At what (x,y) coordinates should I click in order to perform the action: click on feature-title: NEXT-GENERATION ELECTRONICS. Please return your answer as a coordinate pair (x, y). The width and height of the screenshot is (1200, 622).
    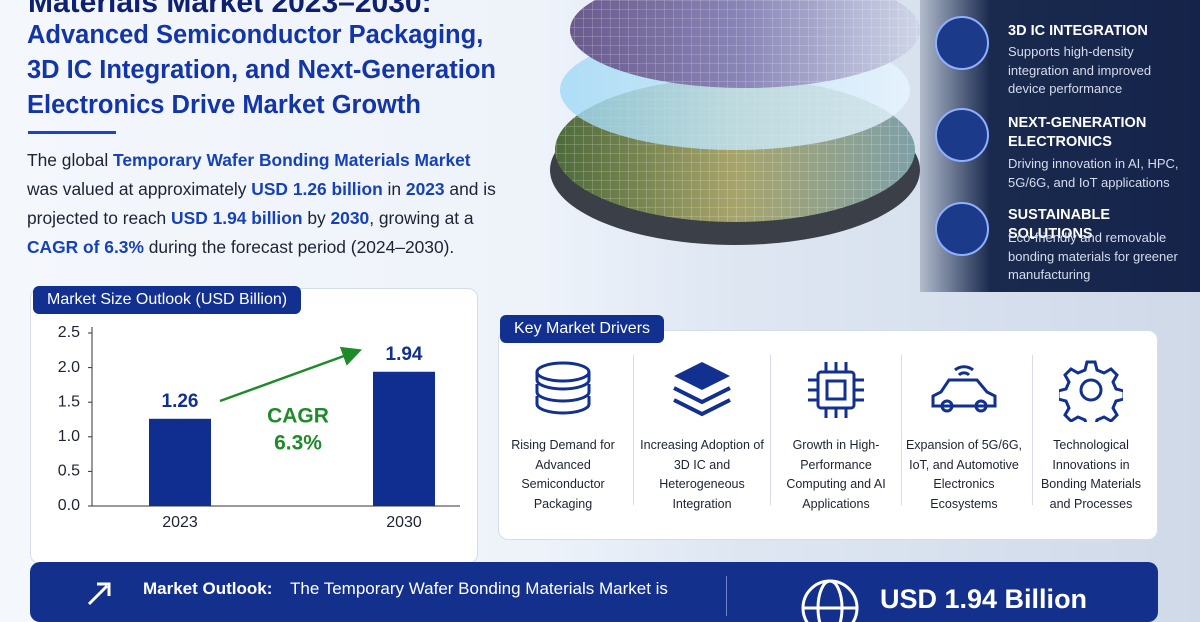
    Looking at the image, I should click on (1077, 132).